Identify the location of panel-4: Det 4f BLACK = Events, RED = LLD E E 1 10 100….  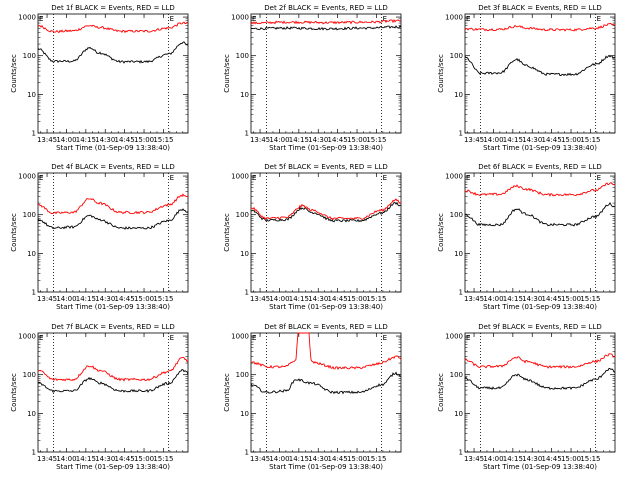
(99, 237).